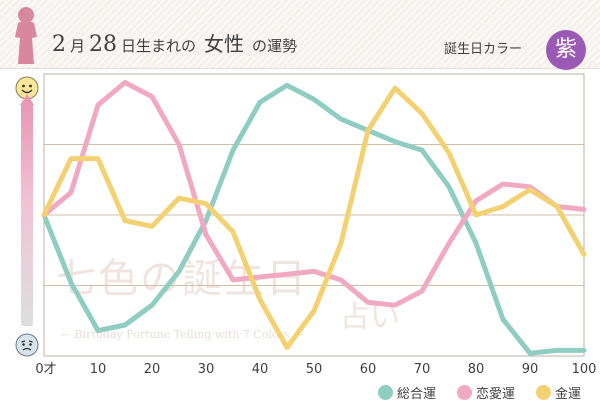  What do you see at coordinates (159, 46) in the screenshot?
I see `title-suffix-a: 日生まれの` at bounding box center [159, 46].